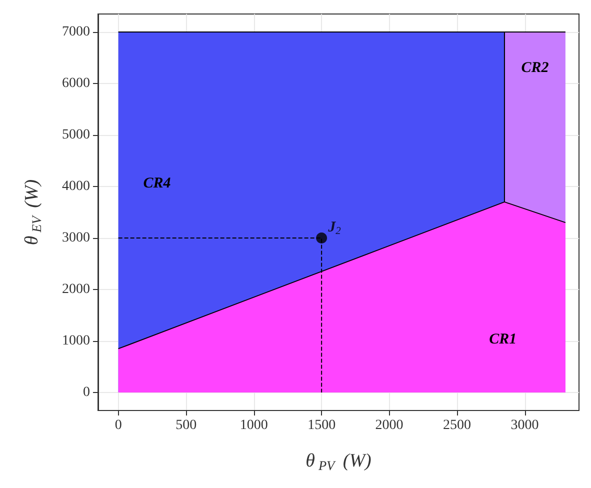  Describe the element at coordinates (322, 425) in the screenshot. I see `x-tick-label: 1500` at that location.